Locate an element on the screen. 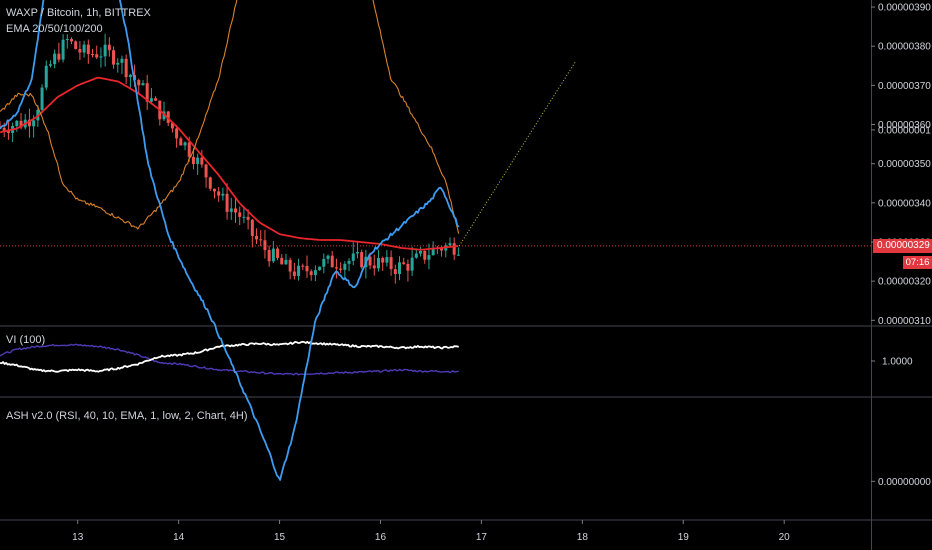  price-axis-tick-label: 0.00000390 is located at coordinates (904, 8).